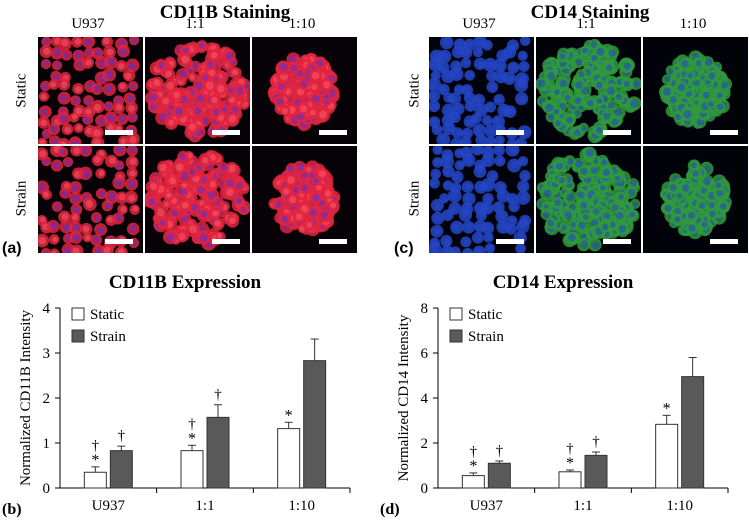 The image size is (749, 522). Describe the element at coordinates (107, 315) in the screenshot. I see `cd11b-legend-label-static: Static` at that location.